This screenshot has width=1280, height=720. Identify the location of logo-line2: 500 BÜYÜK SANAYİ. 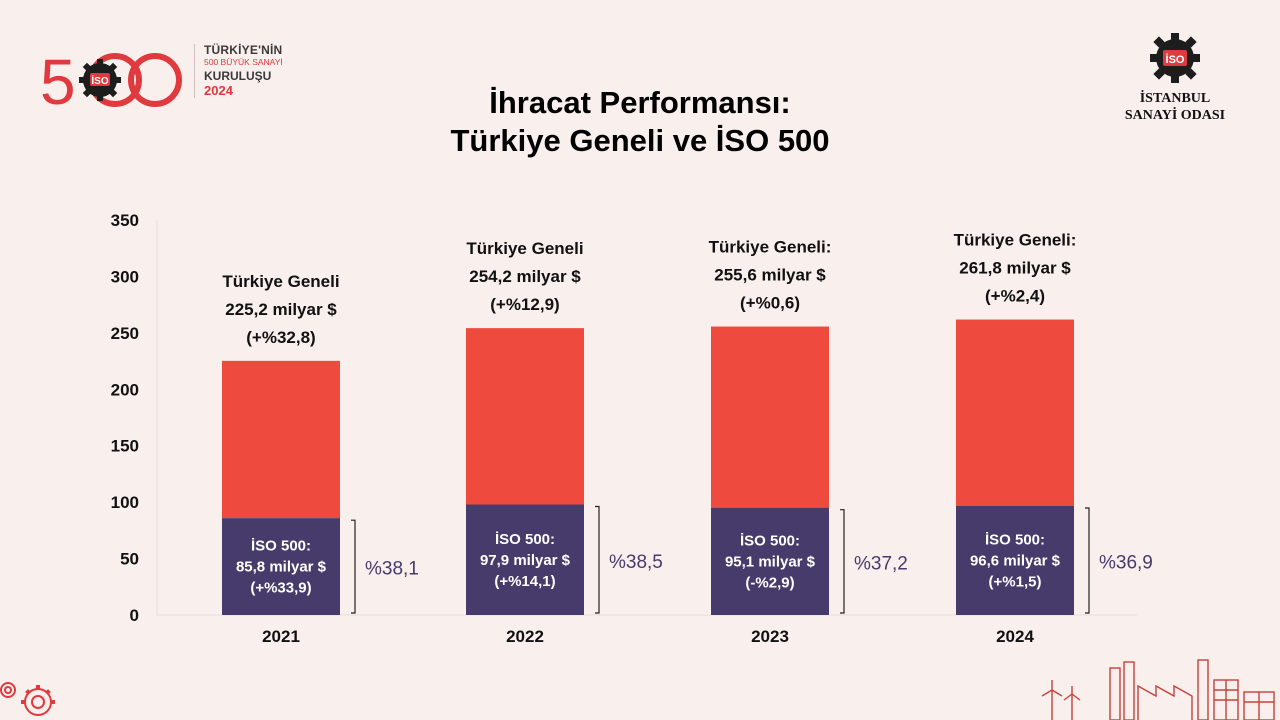
(243, 62).